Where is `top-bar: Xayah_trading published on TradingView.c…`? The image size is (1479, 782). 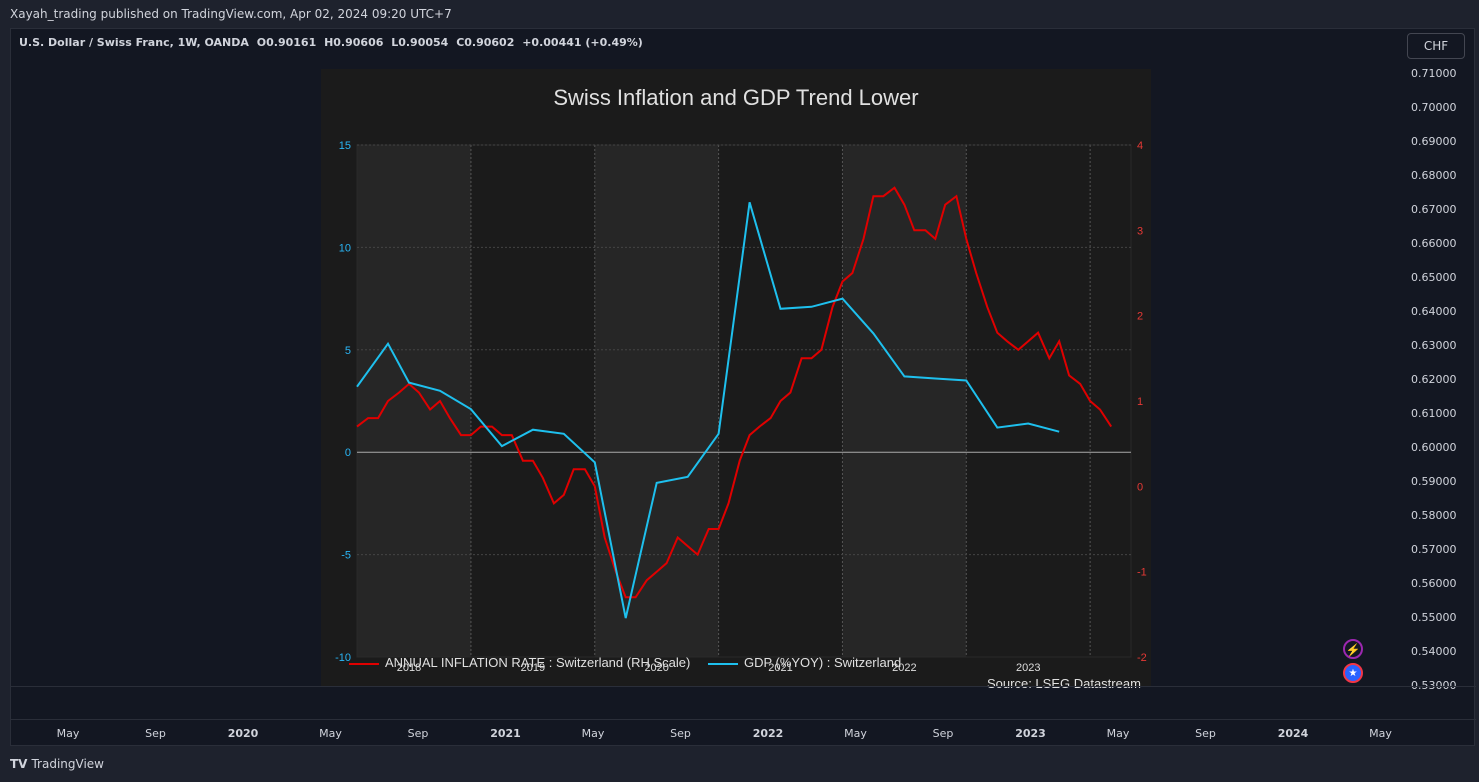 top-bar: Xayah_trading published on TradingView.c… is located at coordinates (739, 14).